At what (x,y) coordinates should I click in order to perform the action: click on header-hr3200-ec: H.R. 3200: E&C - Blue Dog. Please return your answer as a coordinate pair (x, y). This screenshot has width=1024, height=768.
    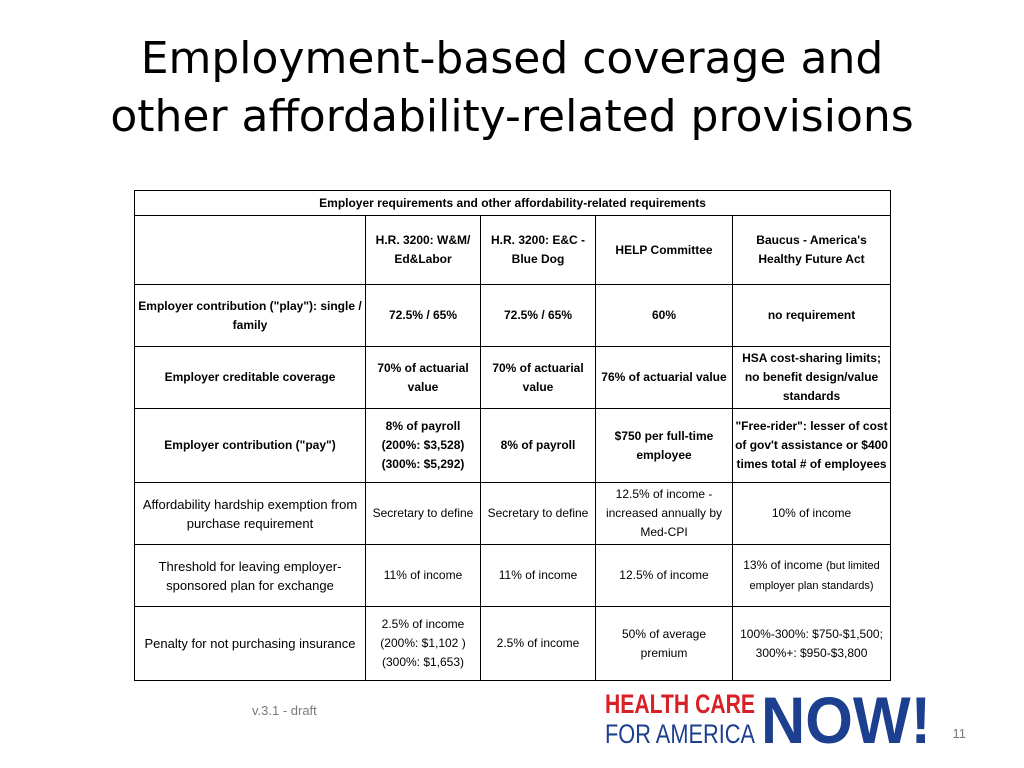
    Looking at the image, I should click on (538, 250).